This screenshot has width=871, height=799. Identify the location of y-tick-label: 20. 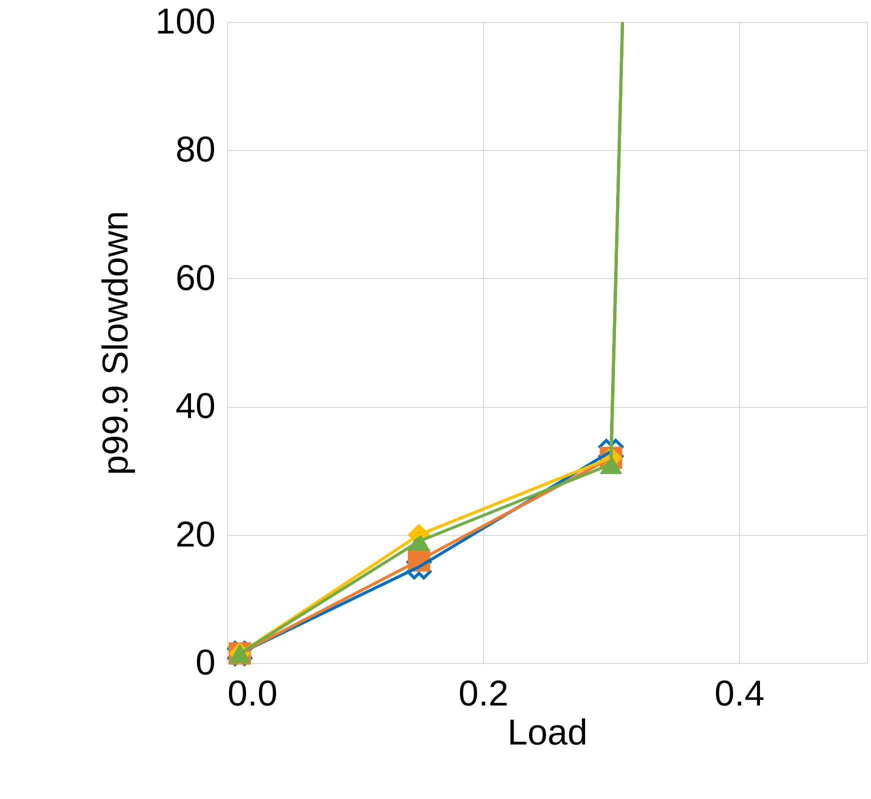
(195, 533).